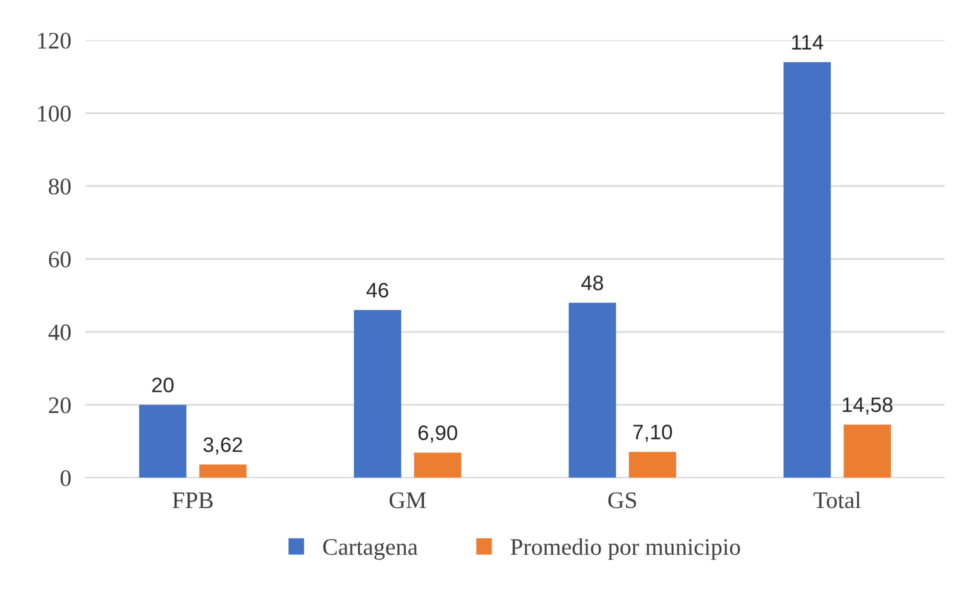 The height and width of the screenshot is (592, 960). I want to click on y-tick-label: 20, so click(59, 405).